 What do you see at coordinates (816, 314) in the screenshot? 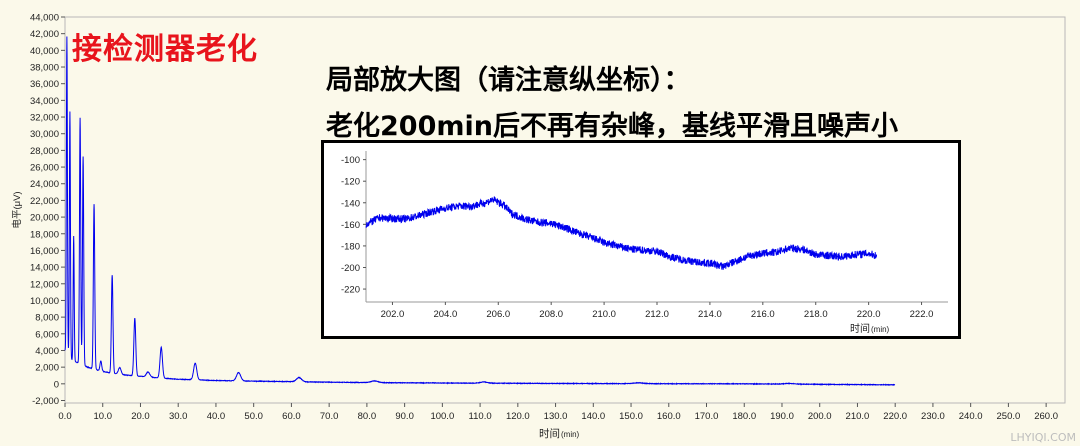
I see `inset-x-tick-label: 218.0` at bounding box center [816, 314].